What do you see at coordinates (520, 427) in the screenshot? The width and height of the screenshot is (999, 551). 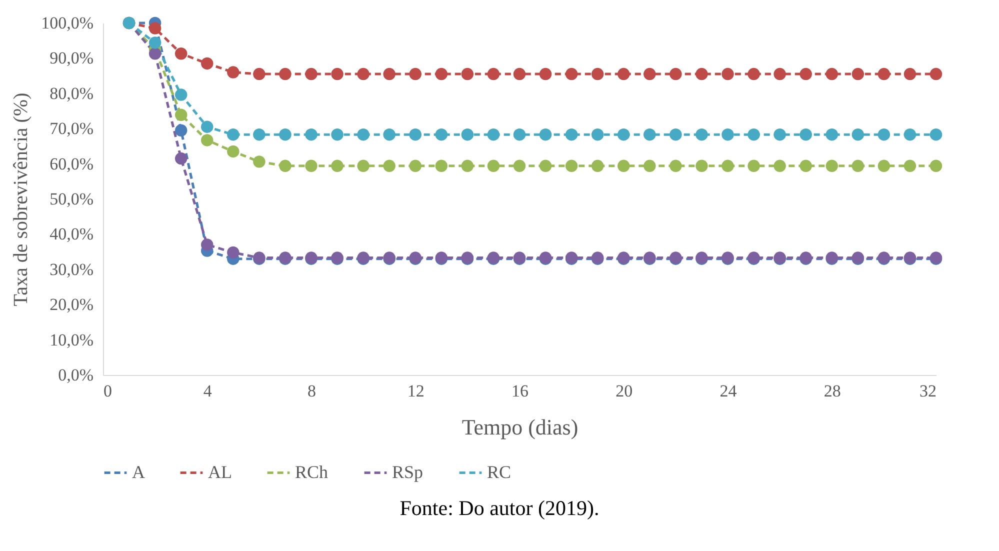 I see `x-axis-title: Tempo (dias)` at bounding box center [520, 427].